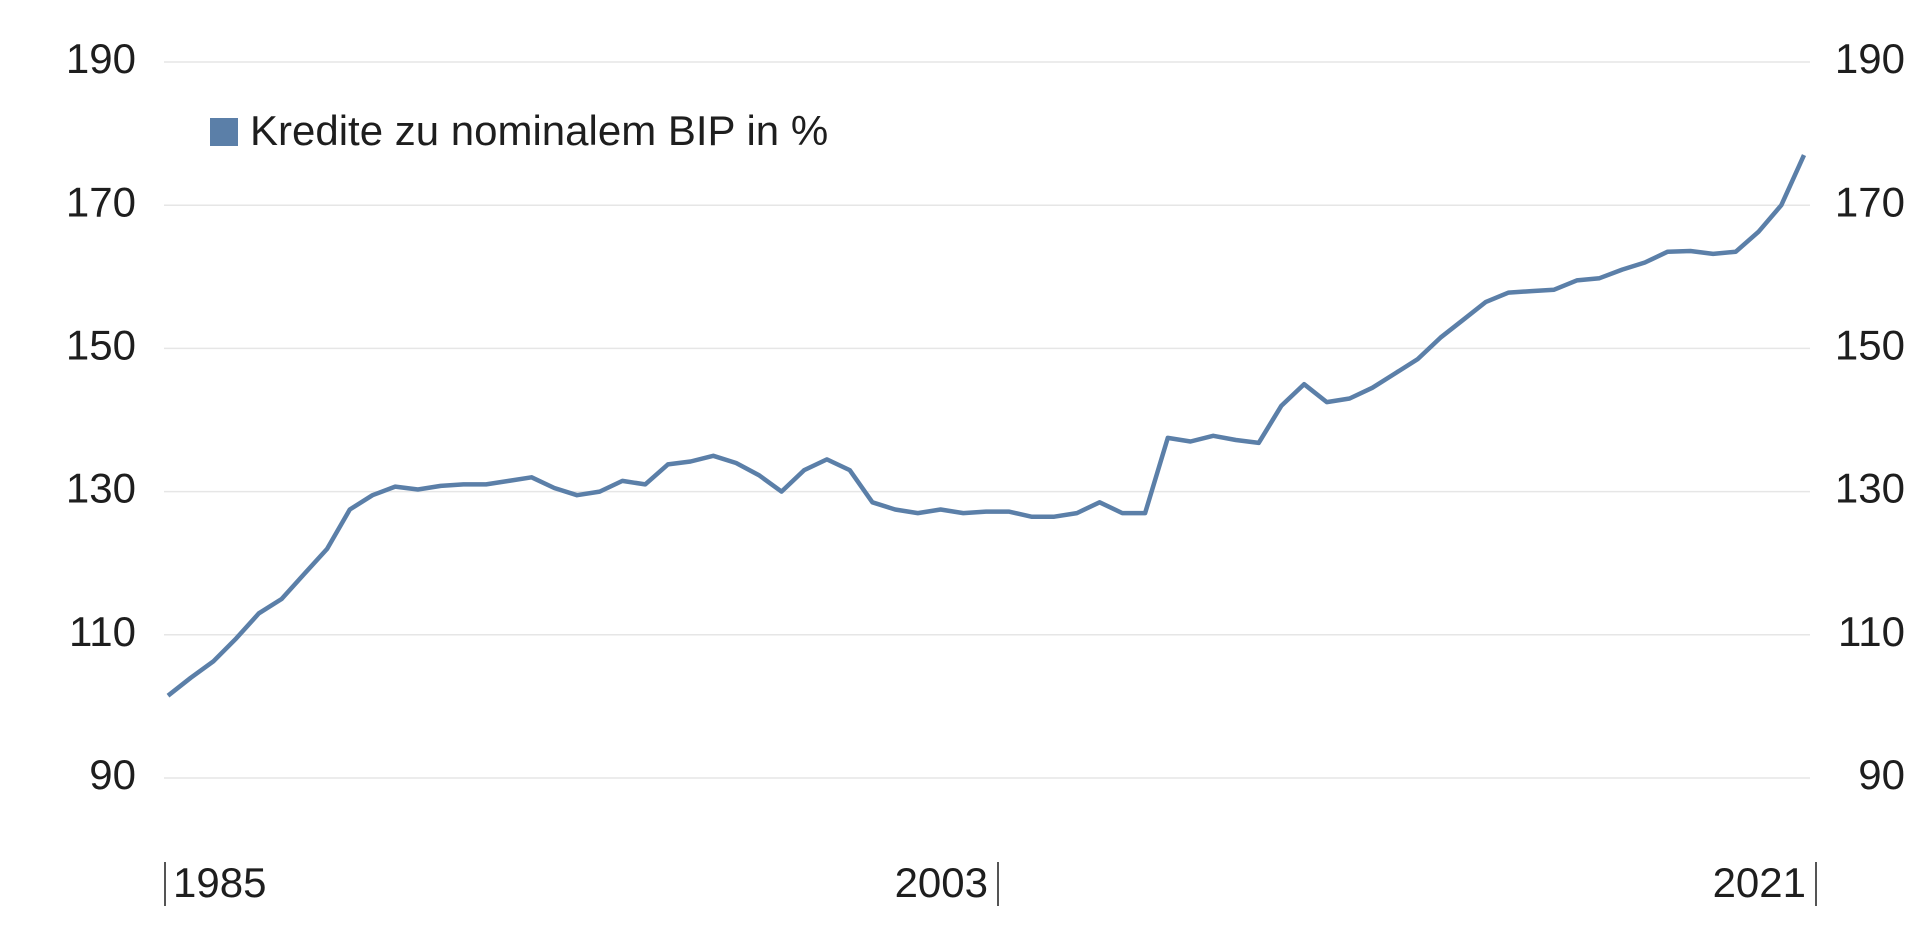  What do you see at coordinates (112, 774) in the screenshot?
I see `y-tick-label-left: 90` at bounding box center [112, 774].